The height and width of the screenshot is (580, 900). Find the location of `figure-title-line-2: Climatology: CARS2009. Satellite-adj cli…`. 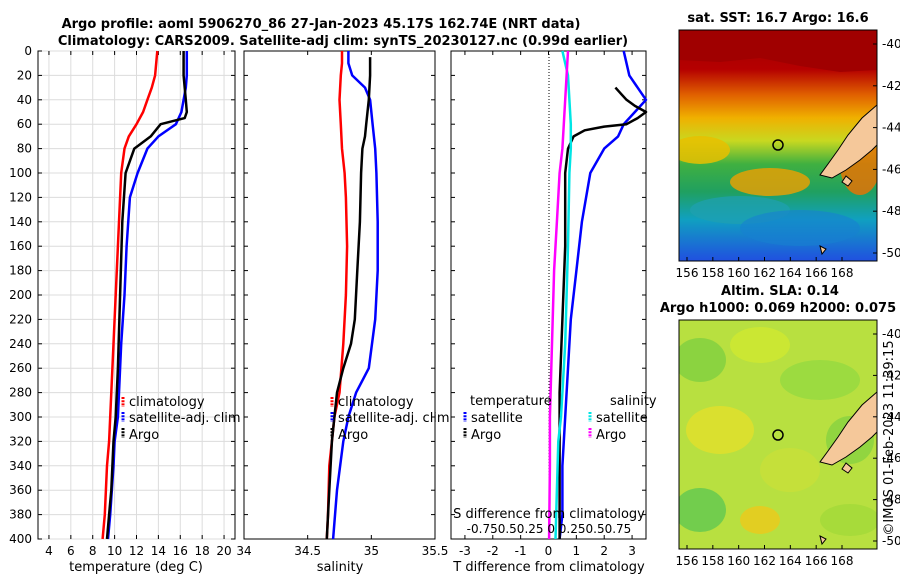

figure-title-line-2: Climatology: CARS2009. Satellite-adj cli… is located at coordinates (343, 41).